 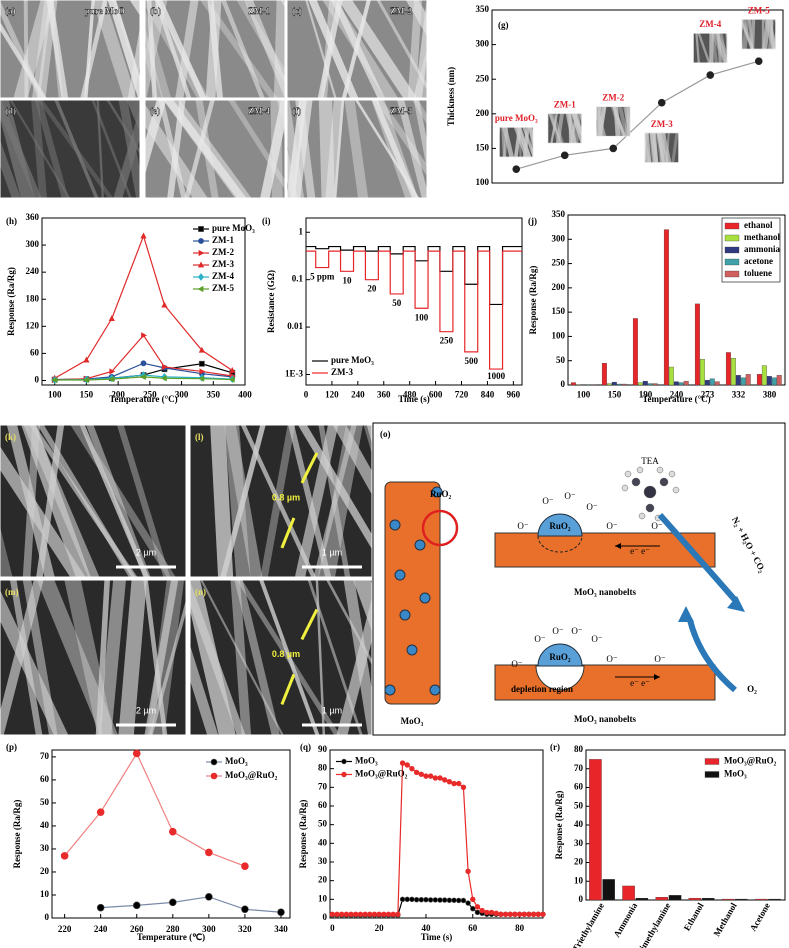 I want to click on category-label: ZM-3, so click(x=662, y=124).